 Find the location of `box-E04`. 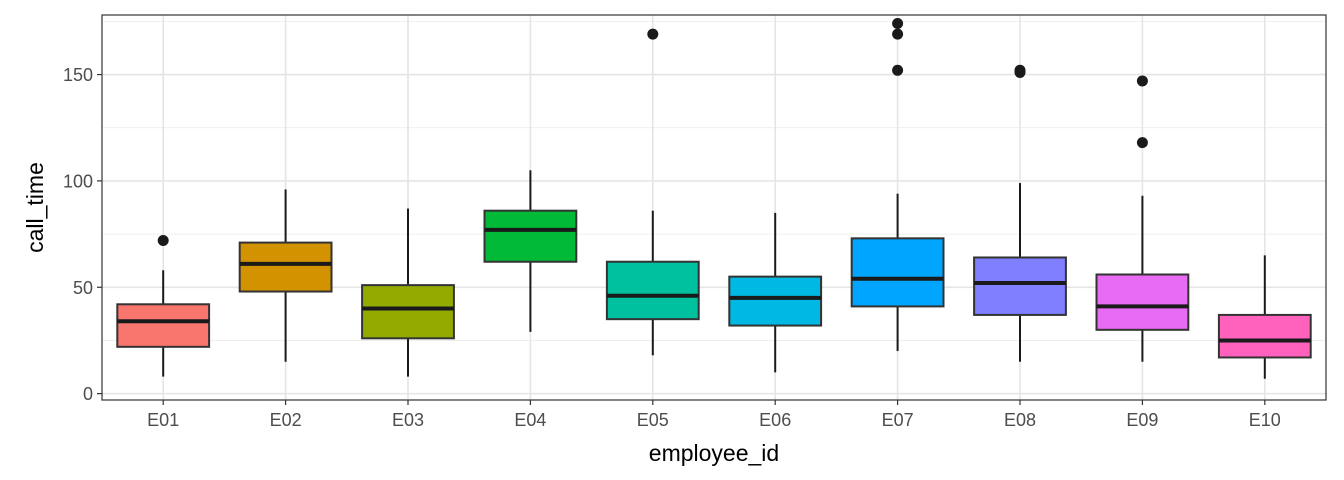

box-E04 is located at coordinates (530, 251).